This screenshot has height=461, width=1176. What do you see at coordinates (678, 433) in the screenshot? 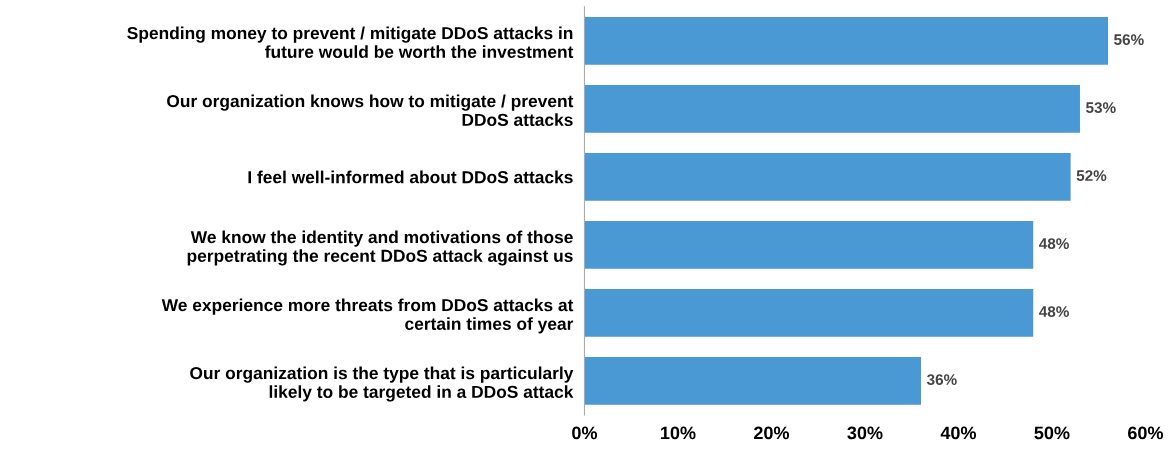
I see `x-tick-label: 10%` at bounding box center [678, 433].